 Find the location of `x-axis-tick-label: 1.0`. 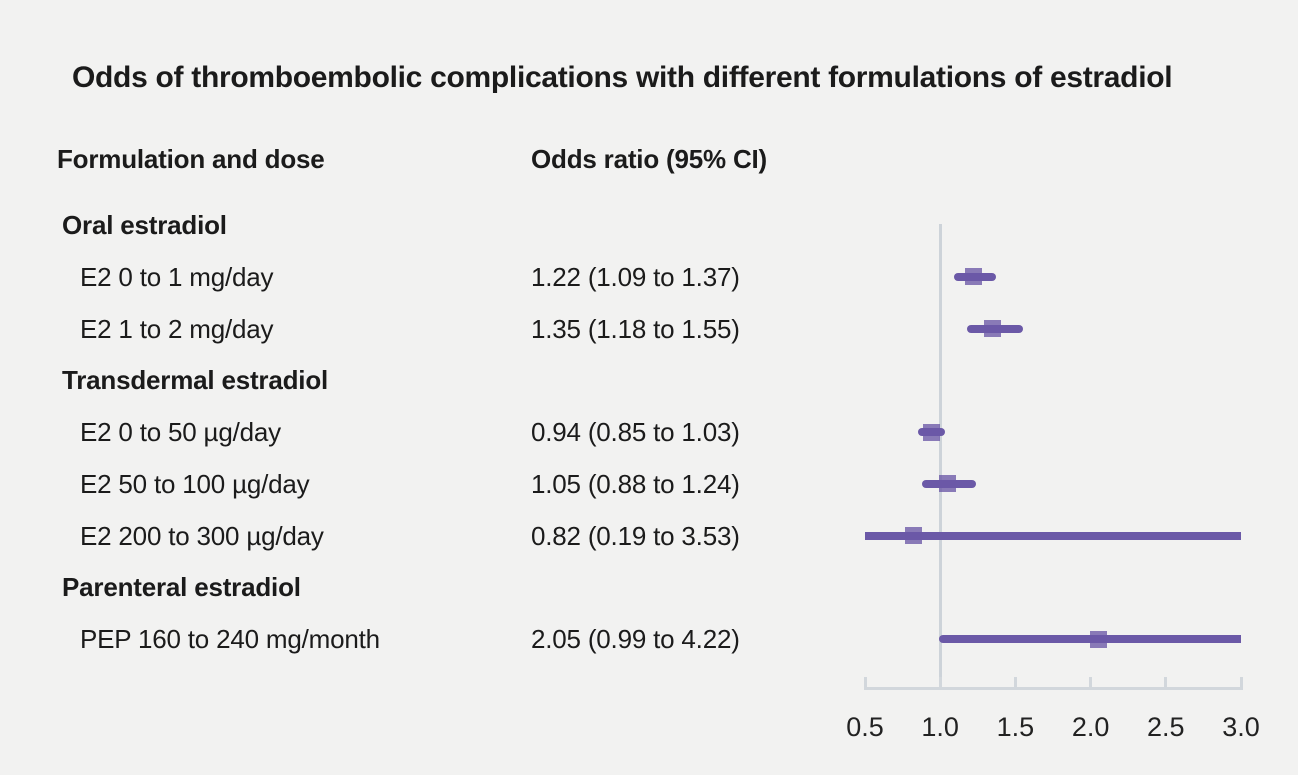

x-axis-tick-label: 1.0 is located at coordinates (940, 727).